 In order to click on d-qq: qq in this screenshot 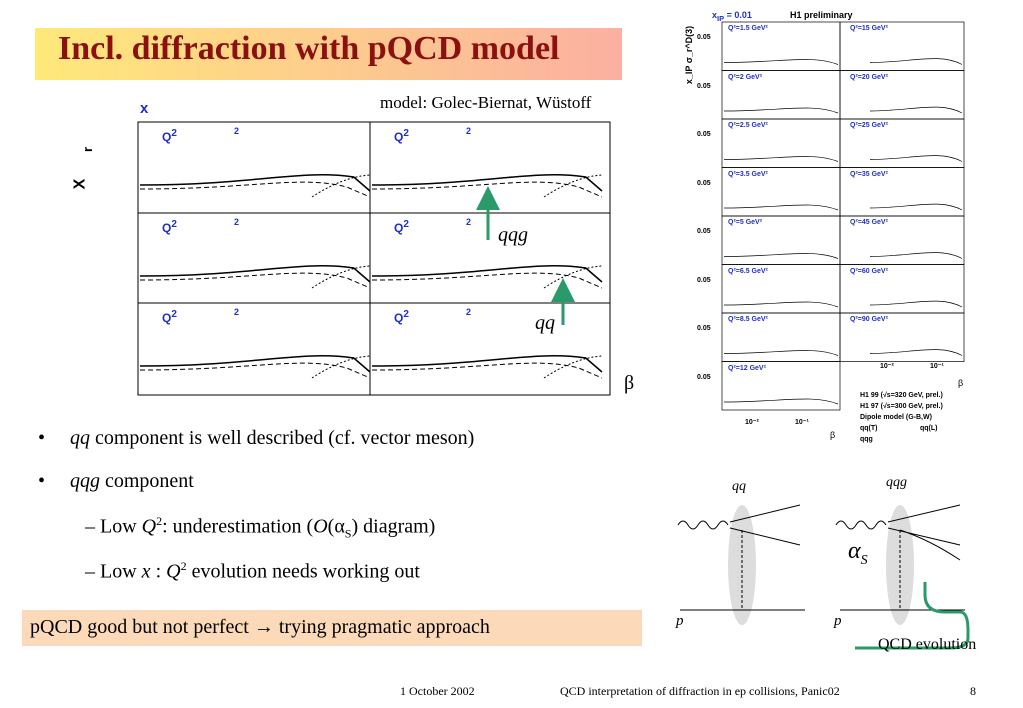, I will do `click(739, 486)`.